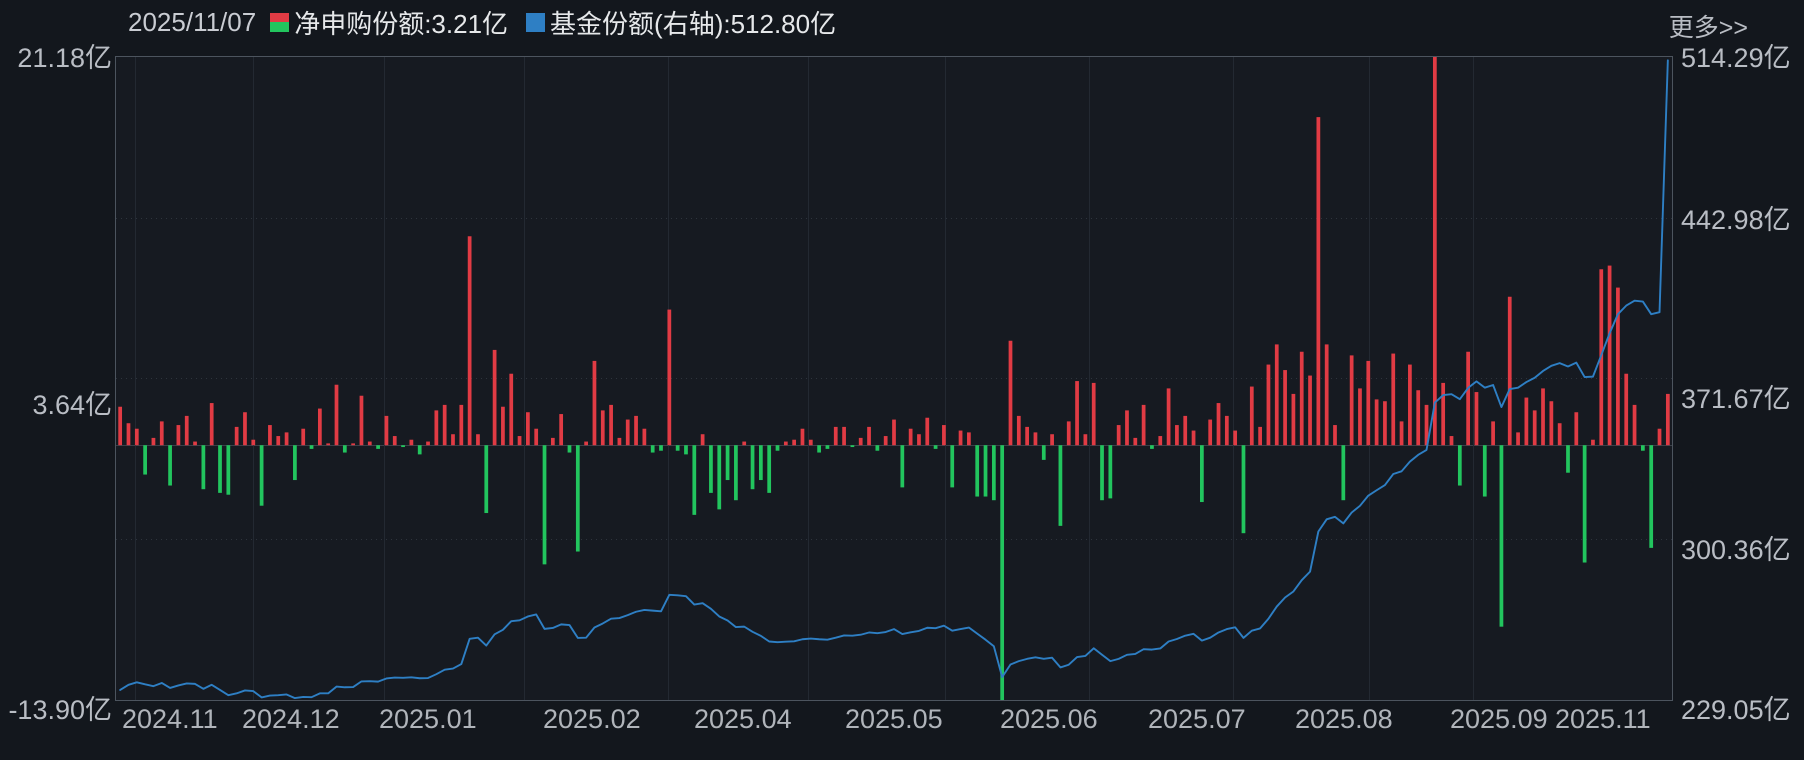 This screenshot has height=760, width=1804. I want to click on right-axis-tick-4: 229.05亿, so click(1736, 710).